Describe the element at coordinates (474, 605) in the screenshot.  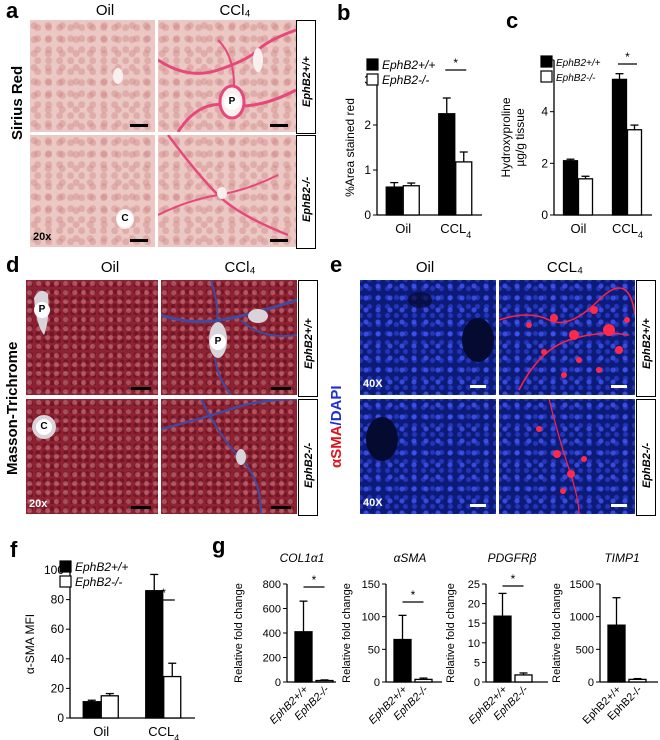
I see `y-tick-label: 20` at that location.